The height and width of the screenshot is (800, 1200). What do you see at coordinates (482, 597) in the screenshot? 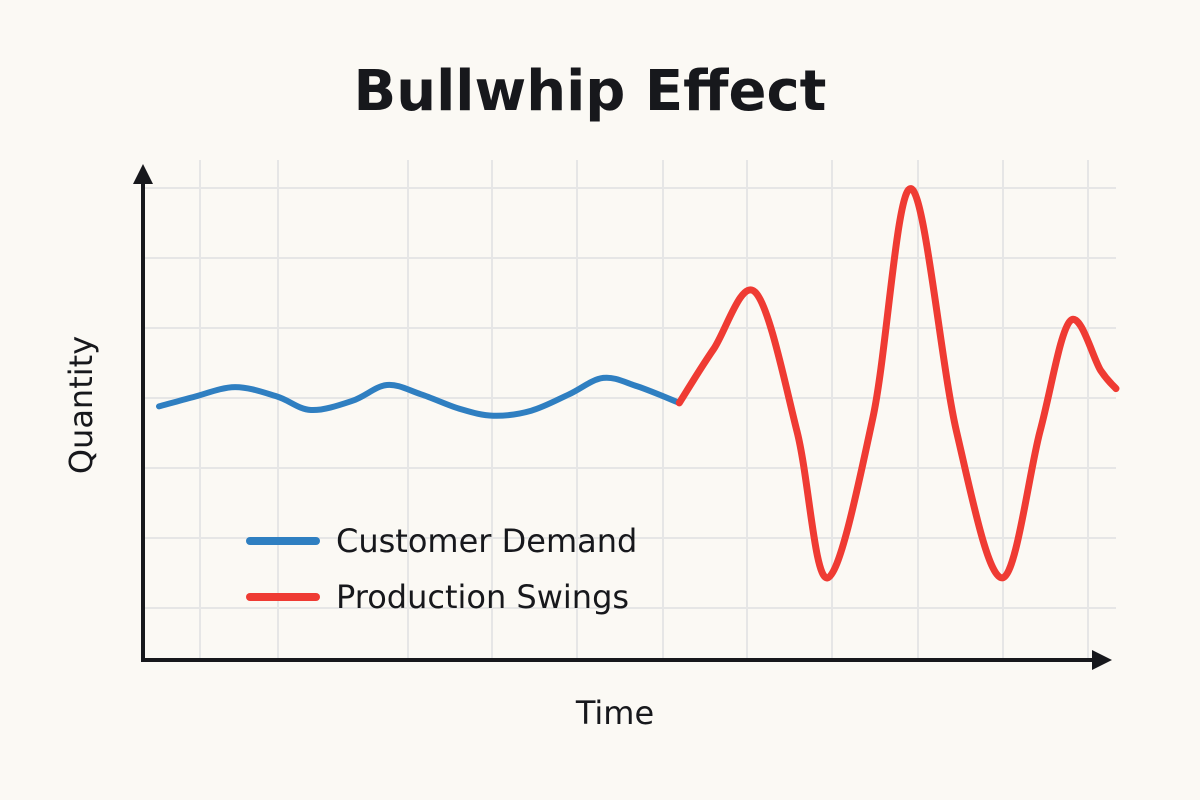
I see `legend-label-production-swings: Production Swings` at bounding box center [482, 597].